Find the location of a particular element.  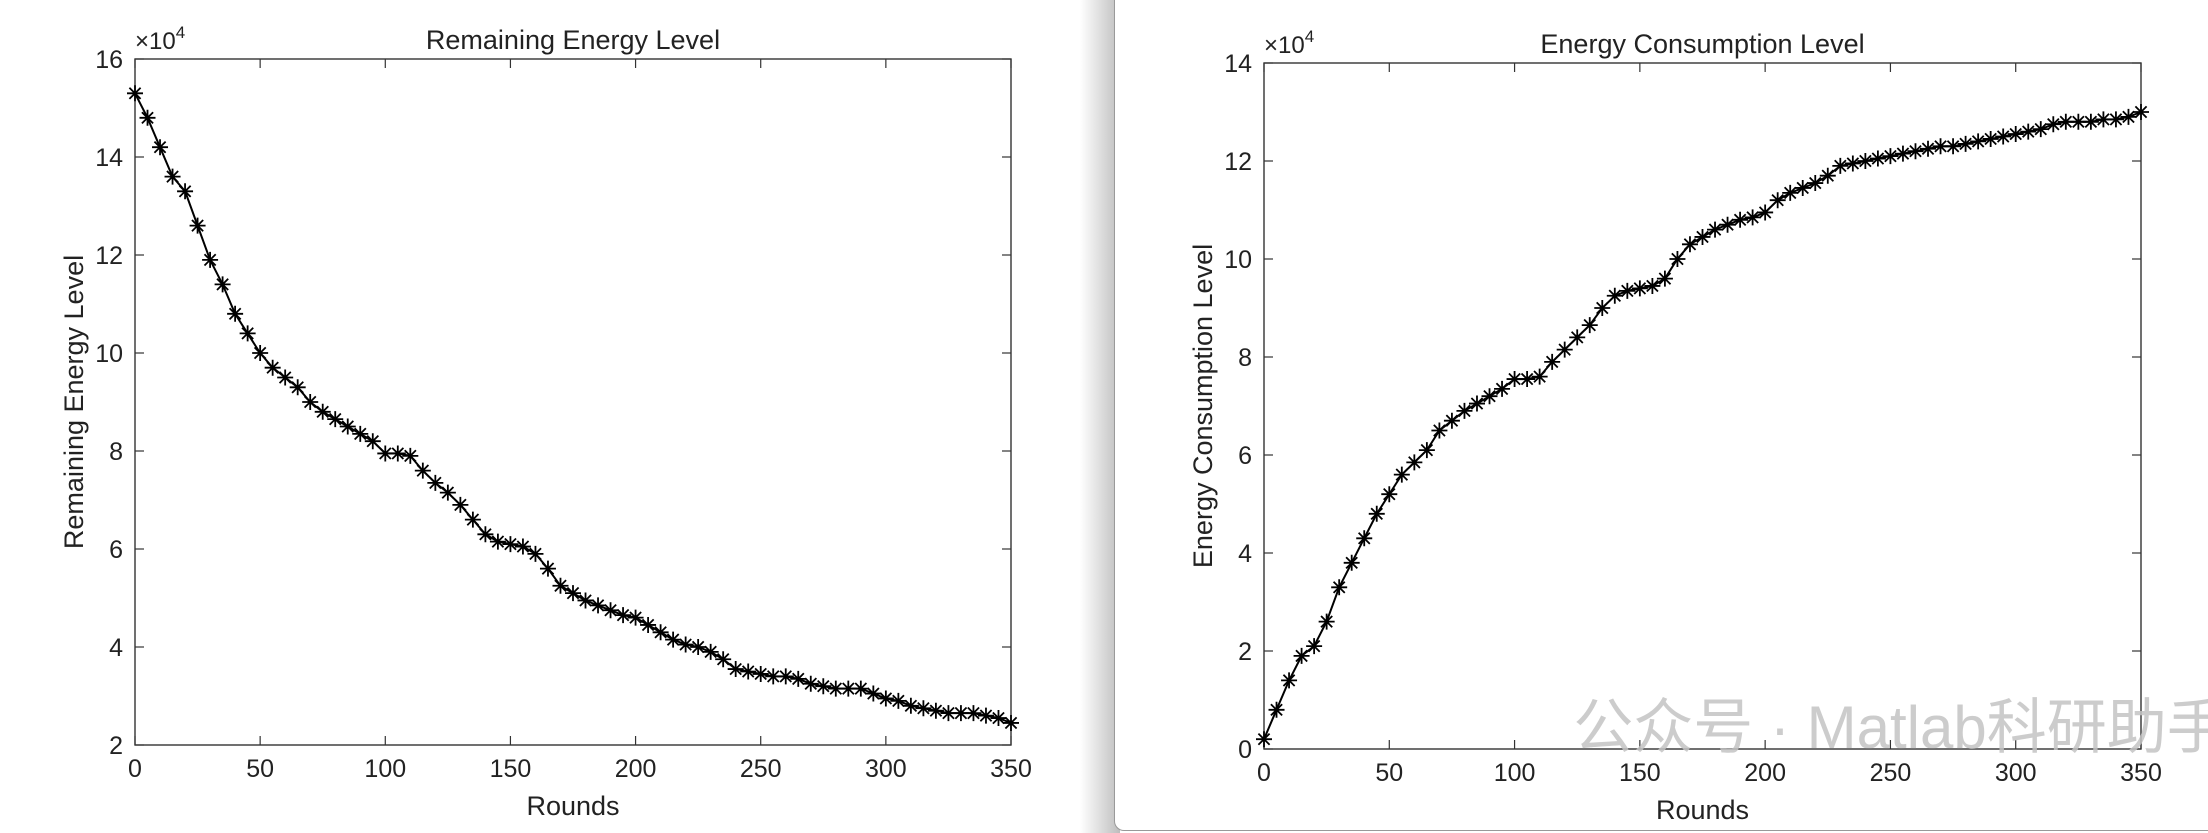

x-tick-label: 50 is located at coordinates (1389, 773).